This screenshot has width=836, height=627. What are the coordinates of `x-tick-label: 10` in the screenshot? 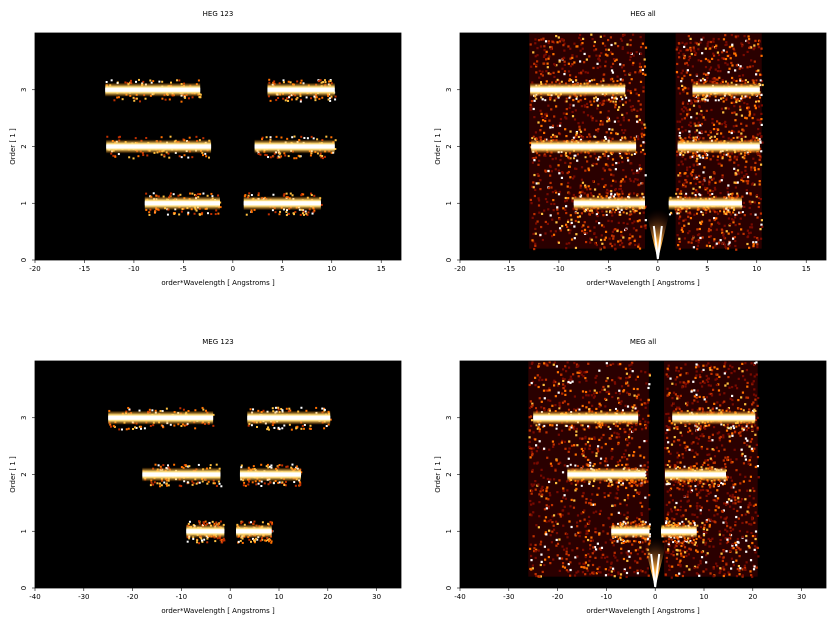 It's located at (331, 269).